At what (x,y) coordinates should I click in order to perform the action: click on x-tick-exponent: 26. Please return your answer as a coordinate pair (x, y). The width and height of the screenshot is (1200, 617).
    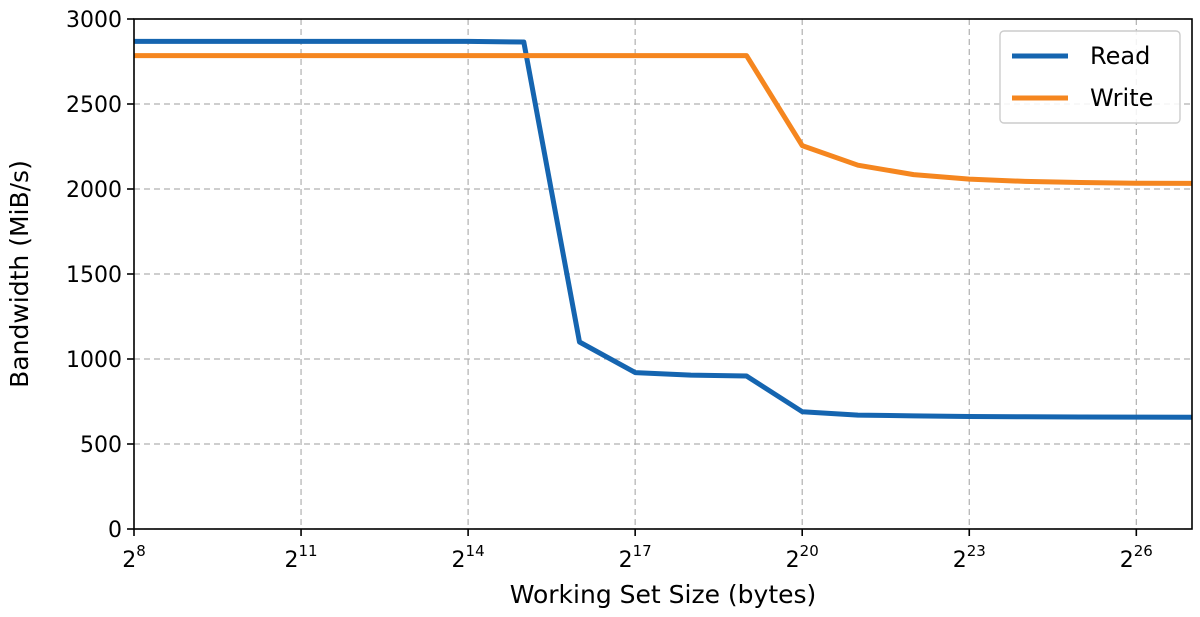
    Looking at the image, I should click on (1143, 551).